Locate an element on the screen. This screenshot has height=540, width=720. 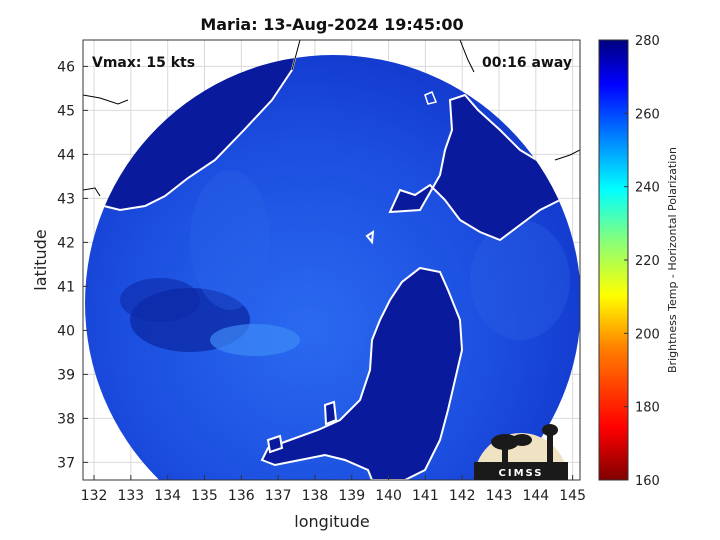
x-tick-label: 139 is located at coordinates (351, 496).